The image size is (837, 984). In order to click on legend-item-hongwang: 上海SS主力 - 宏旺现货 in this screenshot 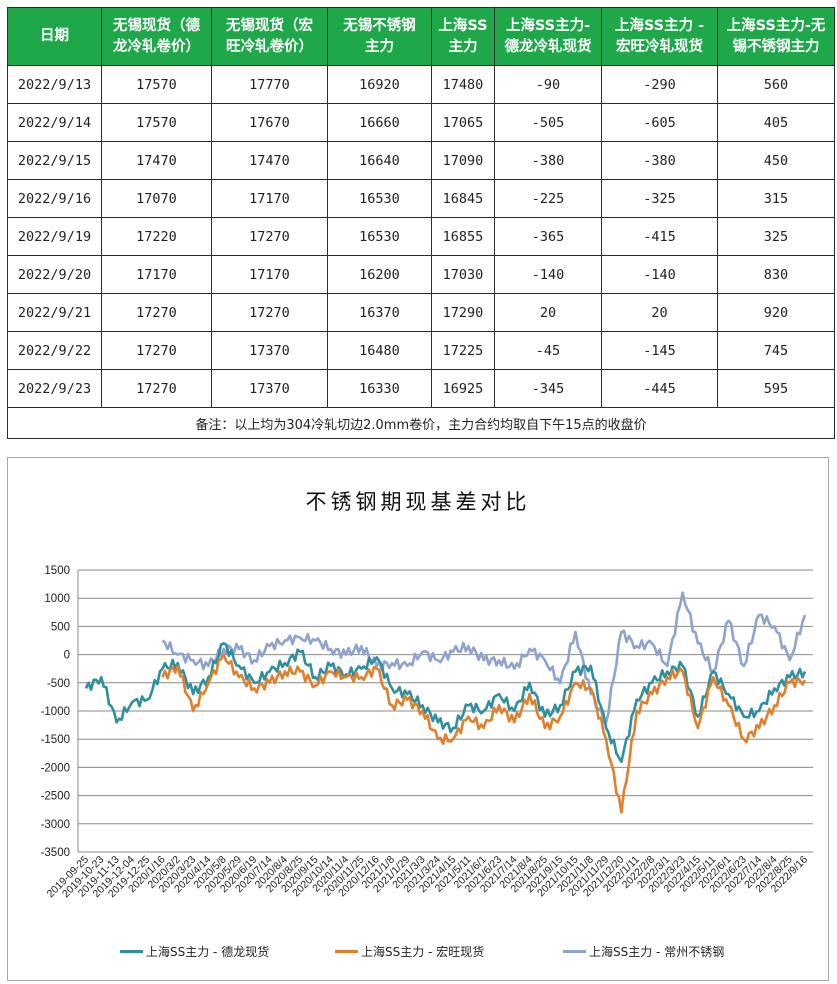, I will do `click(409, 951)`.